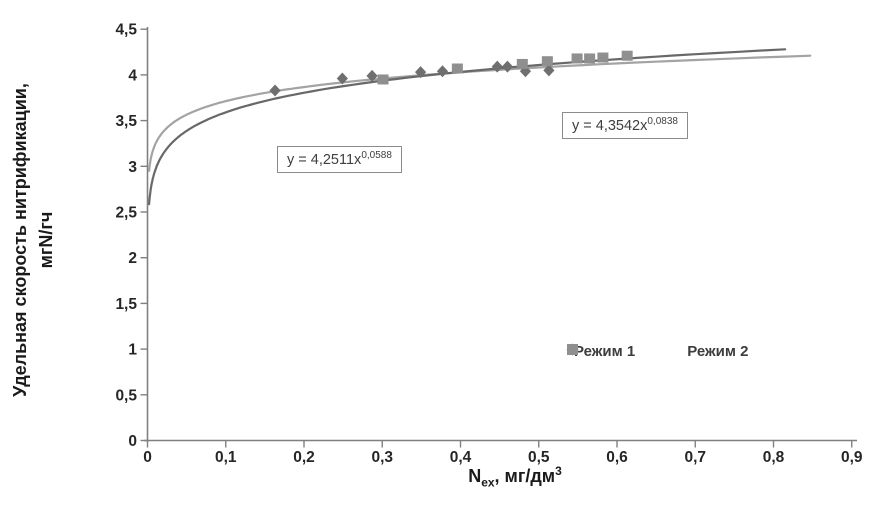 This screenshot has height=510, width=894. What do you see at coordinates (226, 457) in the screenshot?
I see `x-tick-label: 0,1` at bounding box center [226, 457].